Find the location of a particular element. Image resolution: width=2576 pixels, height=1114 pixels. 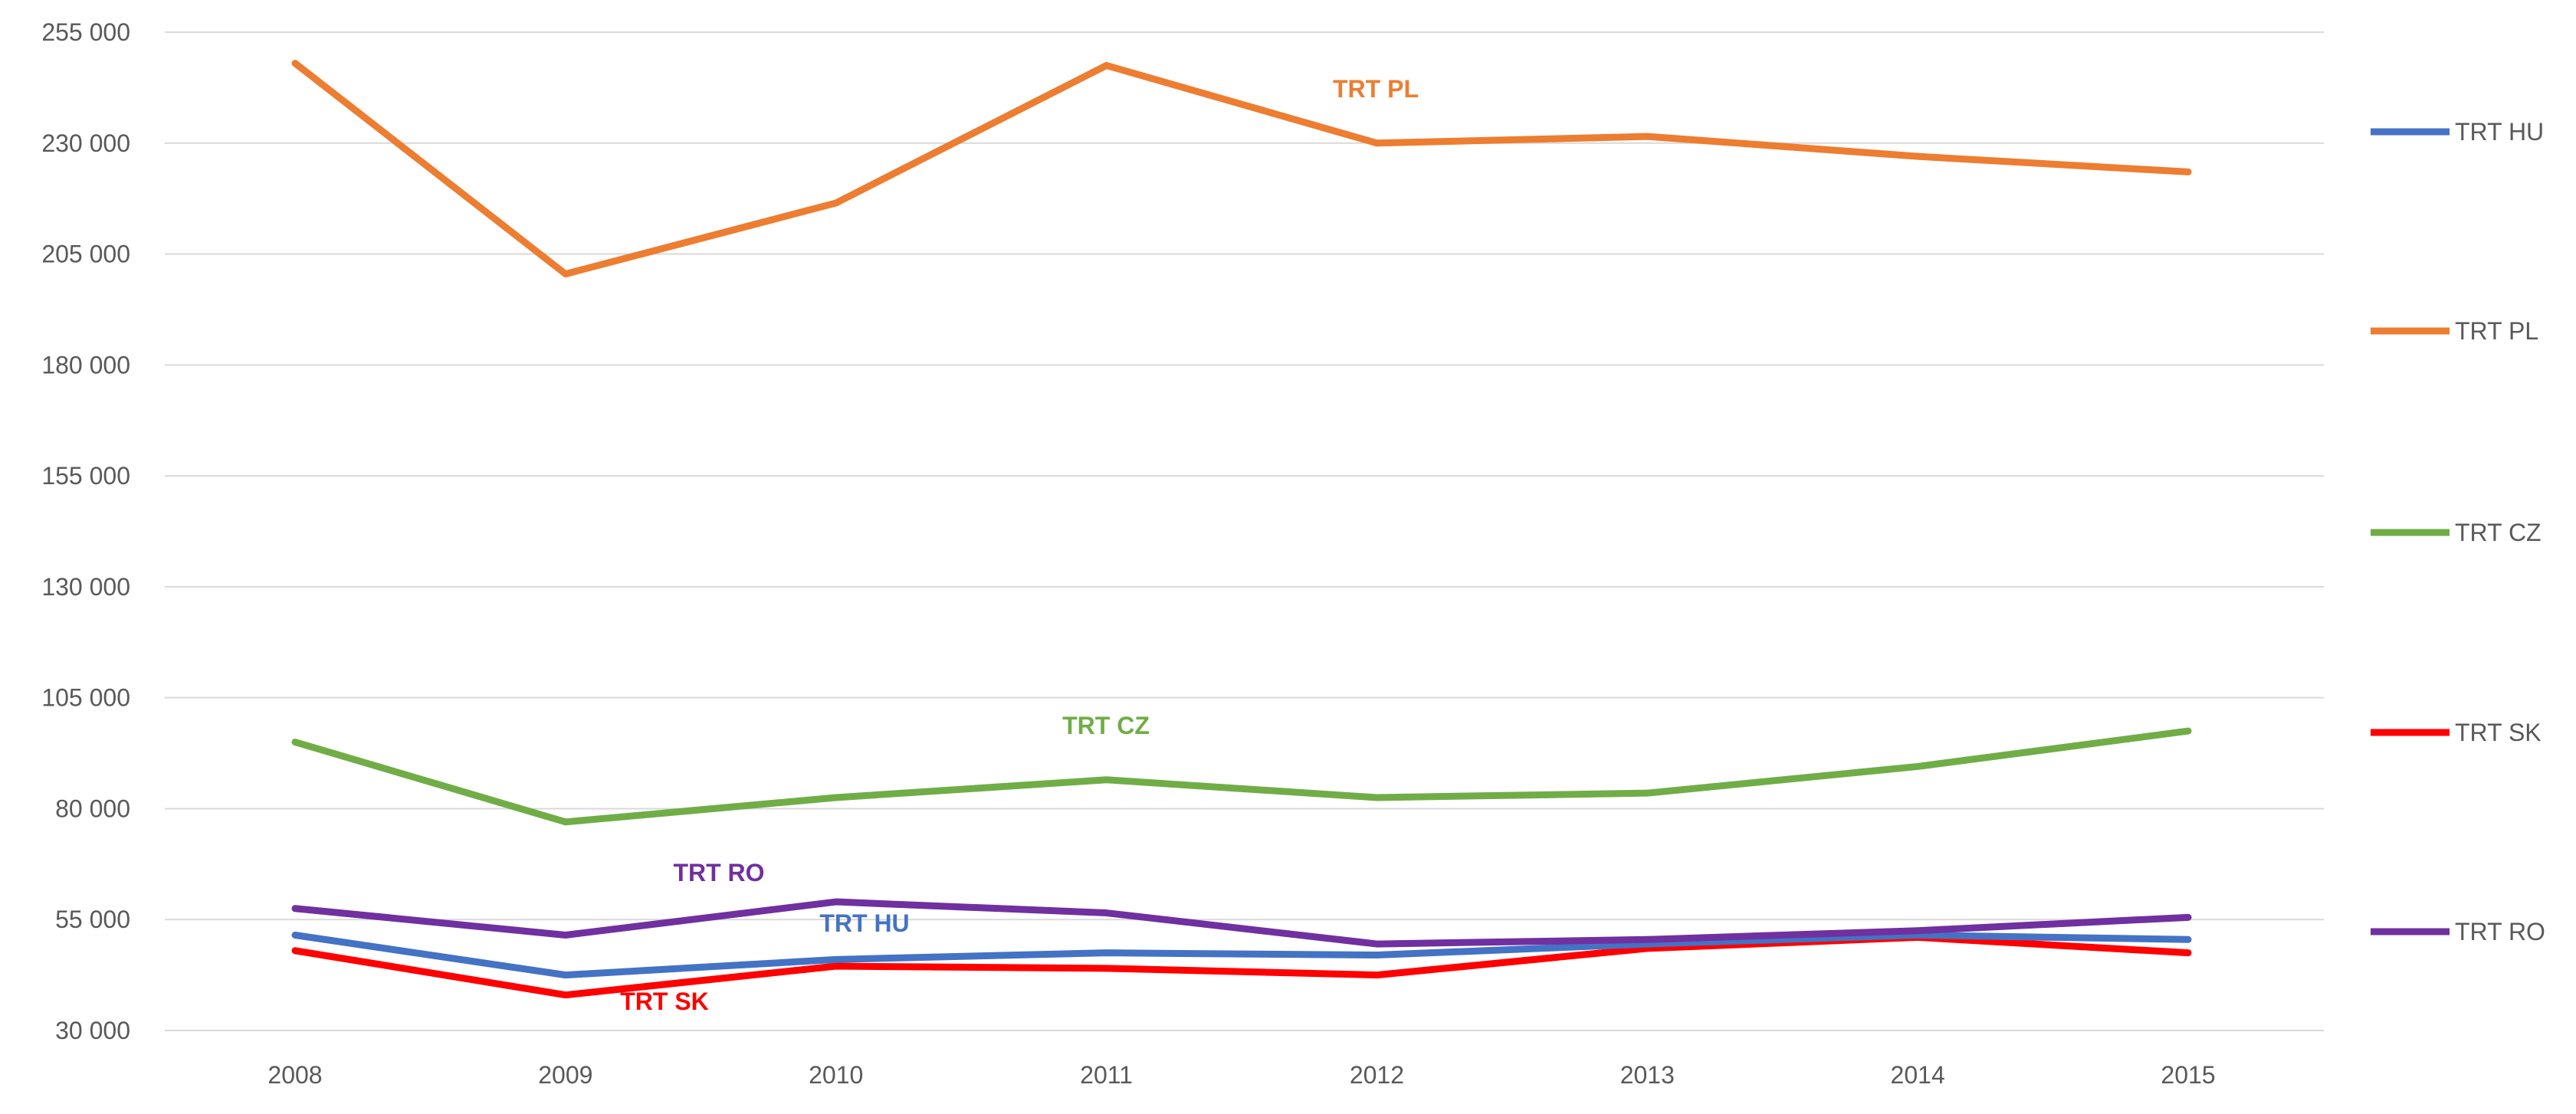

series-line-cz is located at coordinates (1241, 776).